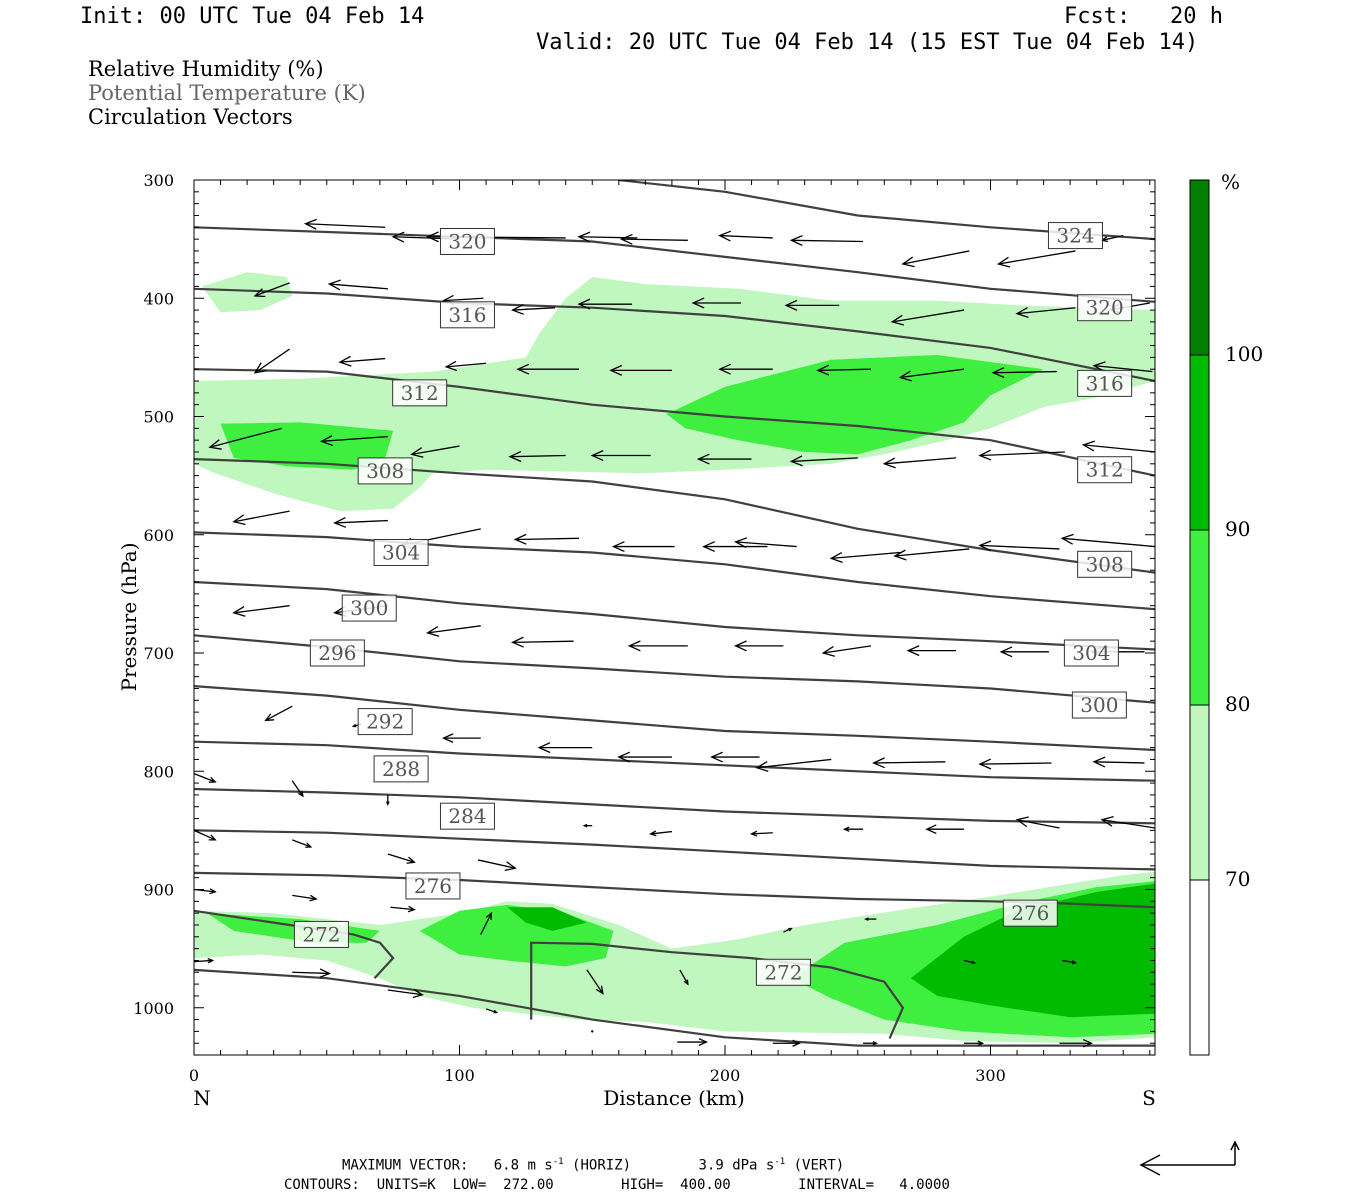 This screenshot has width=1350, height=1200. Describe the element at coordinates (1199, 792) in the screenshot. I see `colorbar-segment` at that location.